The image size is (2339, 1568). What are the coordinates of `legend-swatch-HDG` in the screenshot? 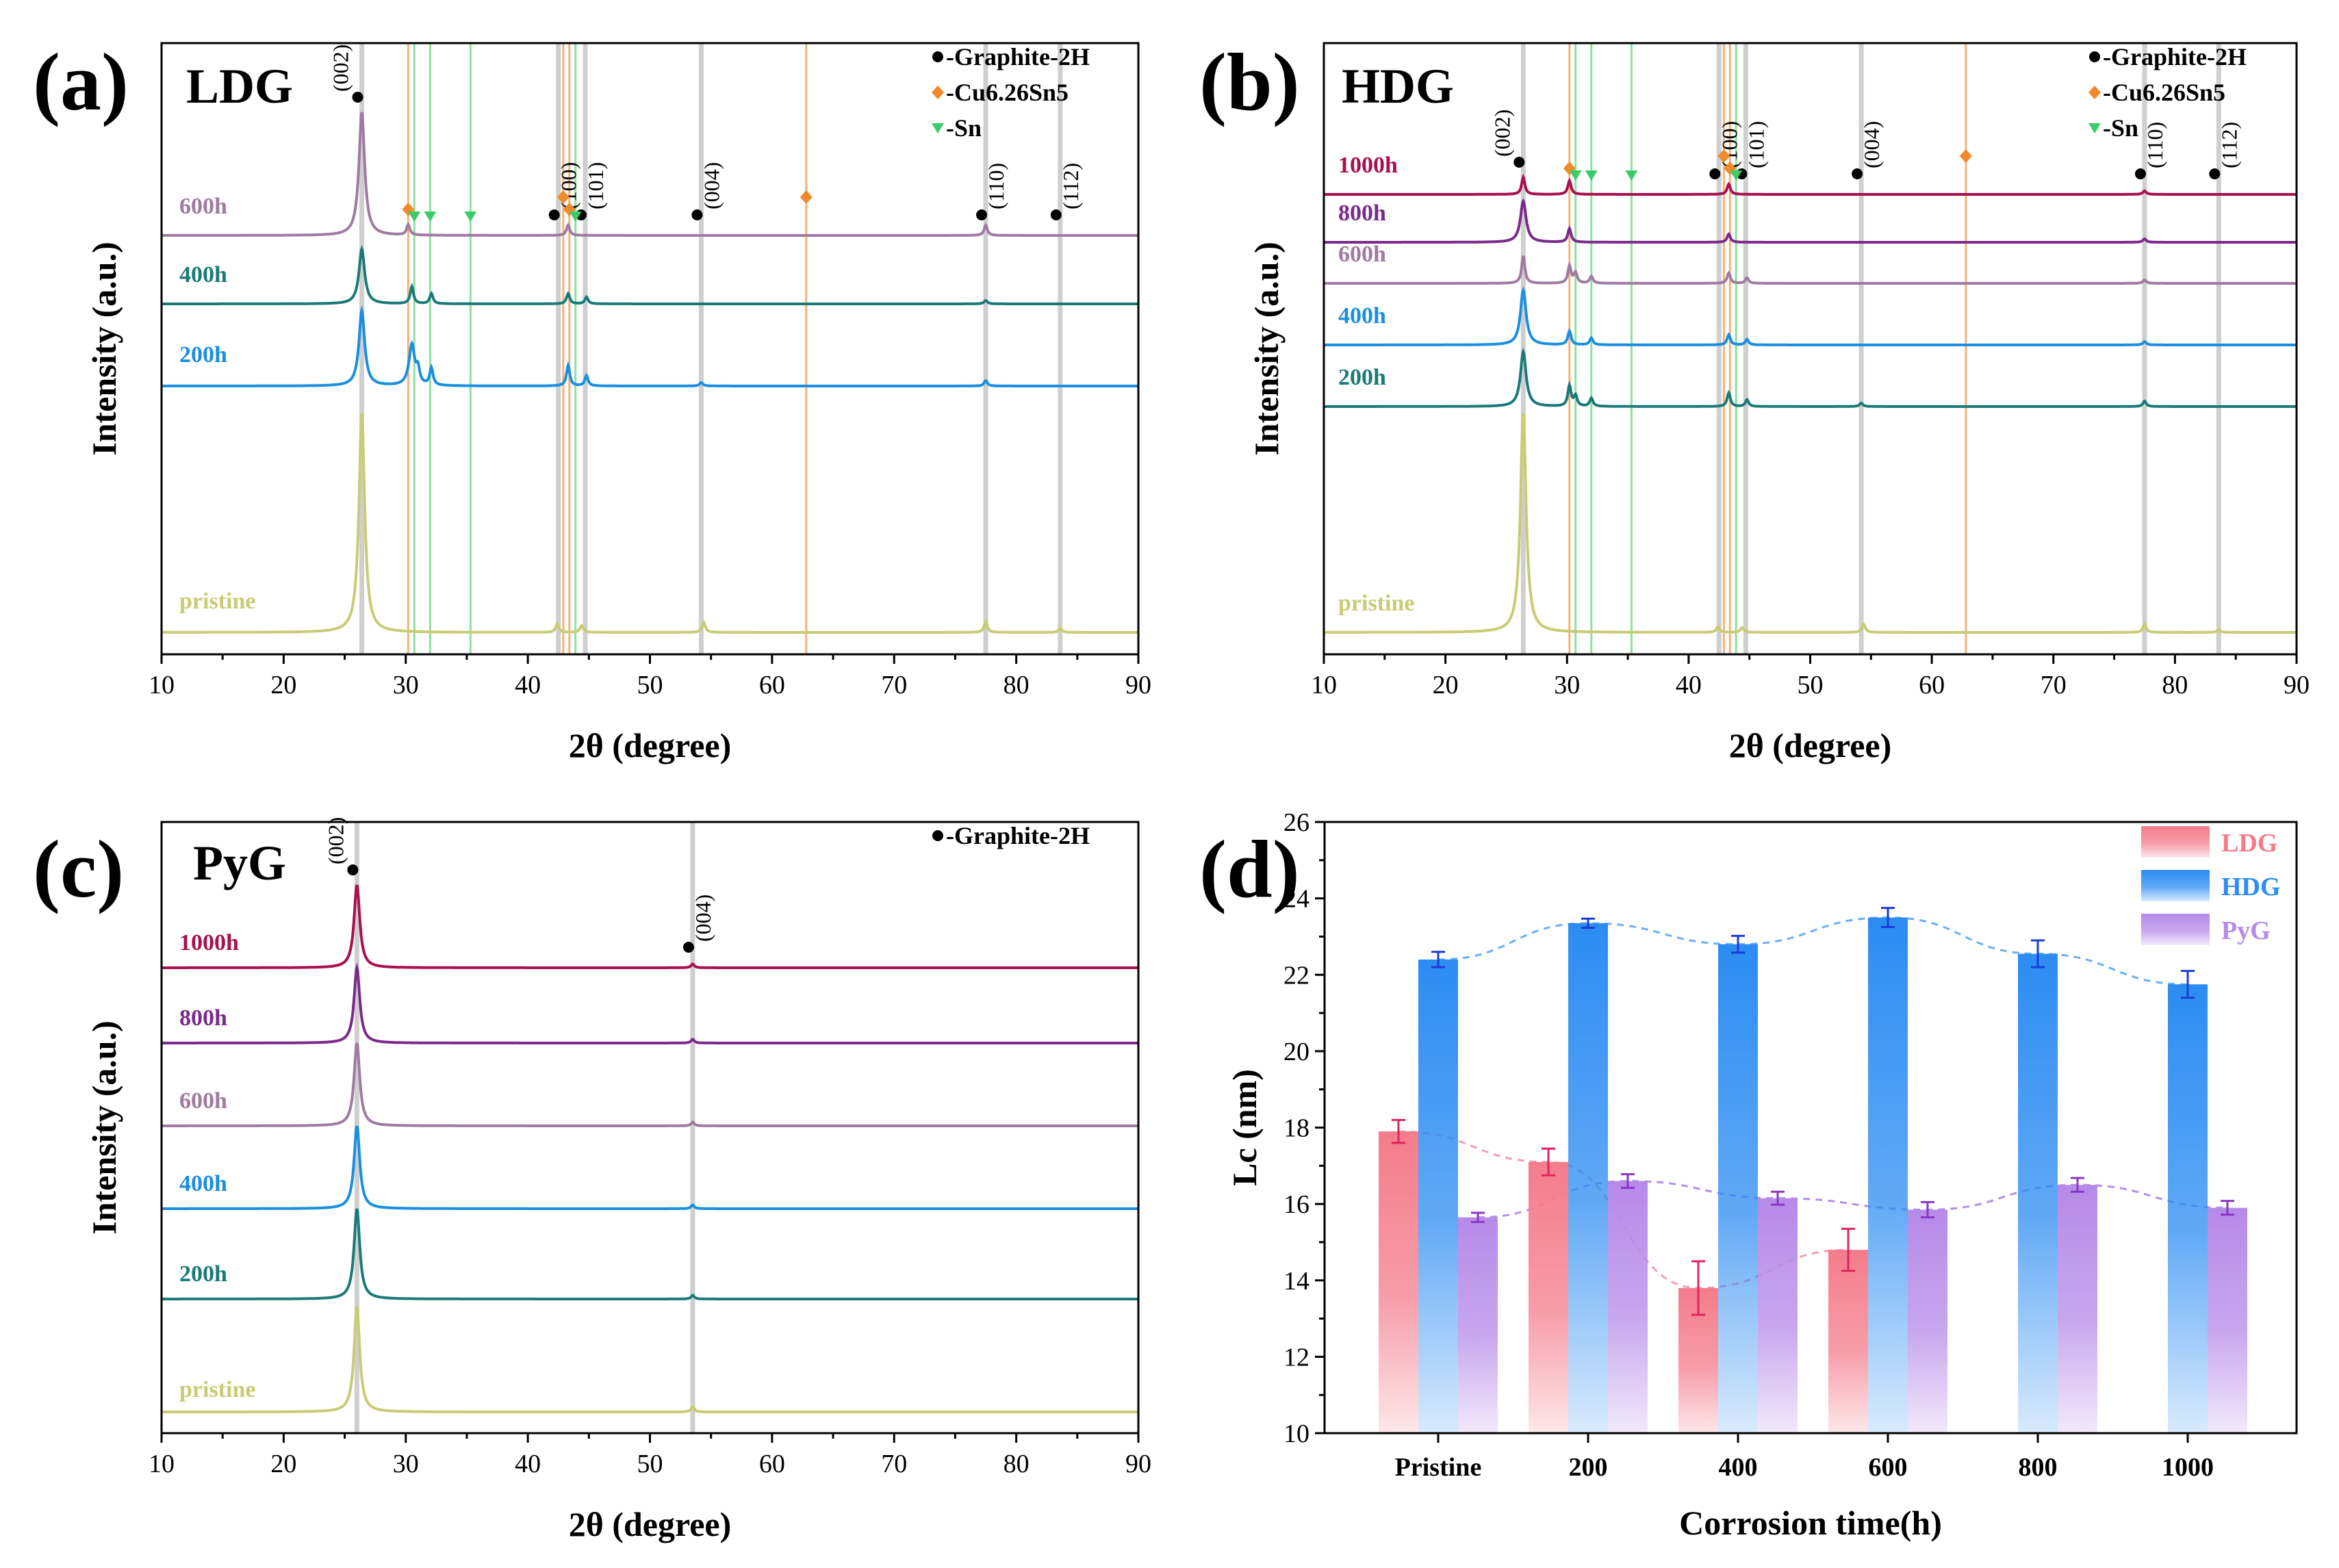 It's located at (2176, 885).